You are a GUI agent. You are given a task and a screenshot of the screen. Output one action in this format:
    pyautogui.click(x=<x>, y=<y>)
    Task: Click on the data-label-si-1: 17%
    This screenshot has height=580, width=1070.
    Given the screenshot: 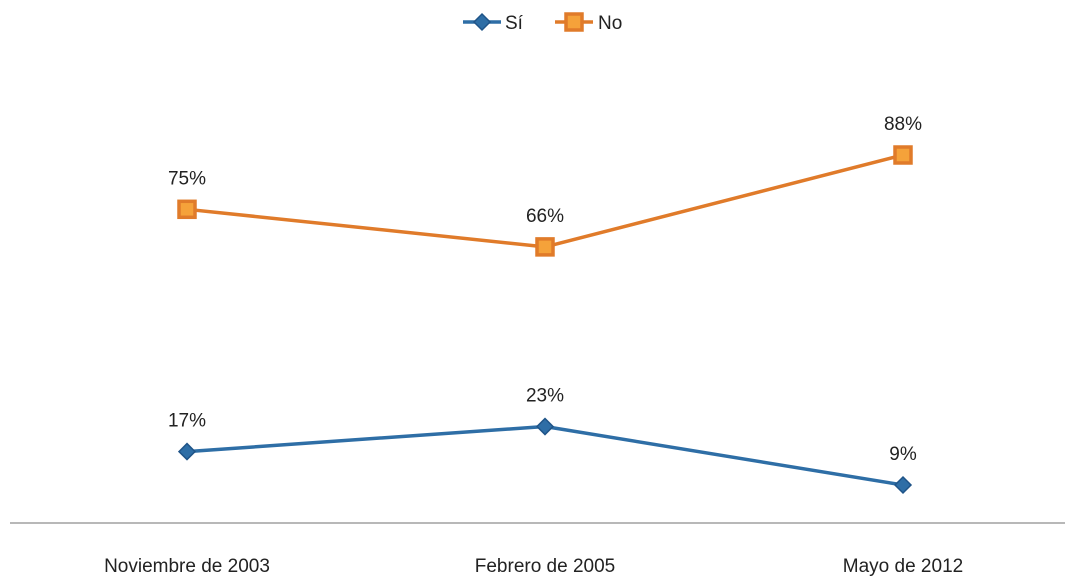 What is the action you would take?
    pyautogui.click(x=187, y=421)
    